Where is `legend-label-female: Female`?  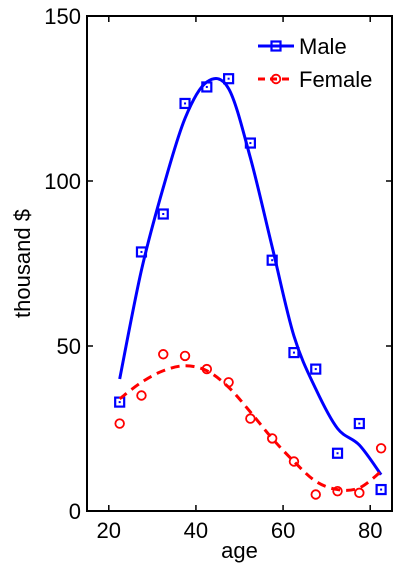
legend-label-female: Female is located at coordinates (335, 79).